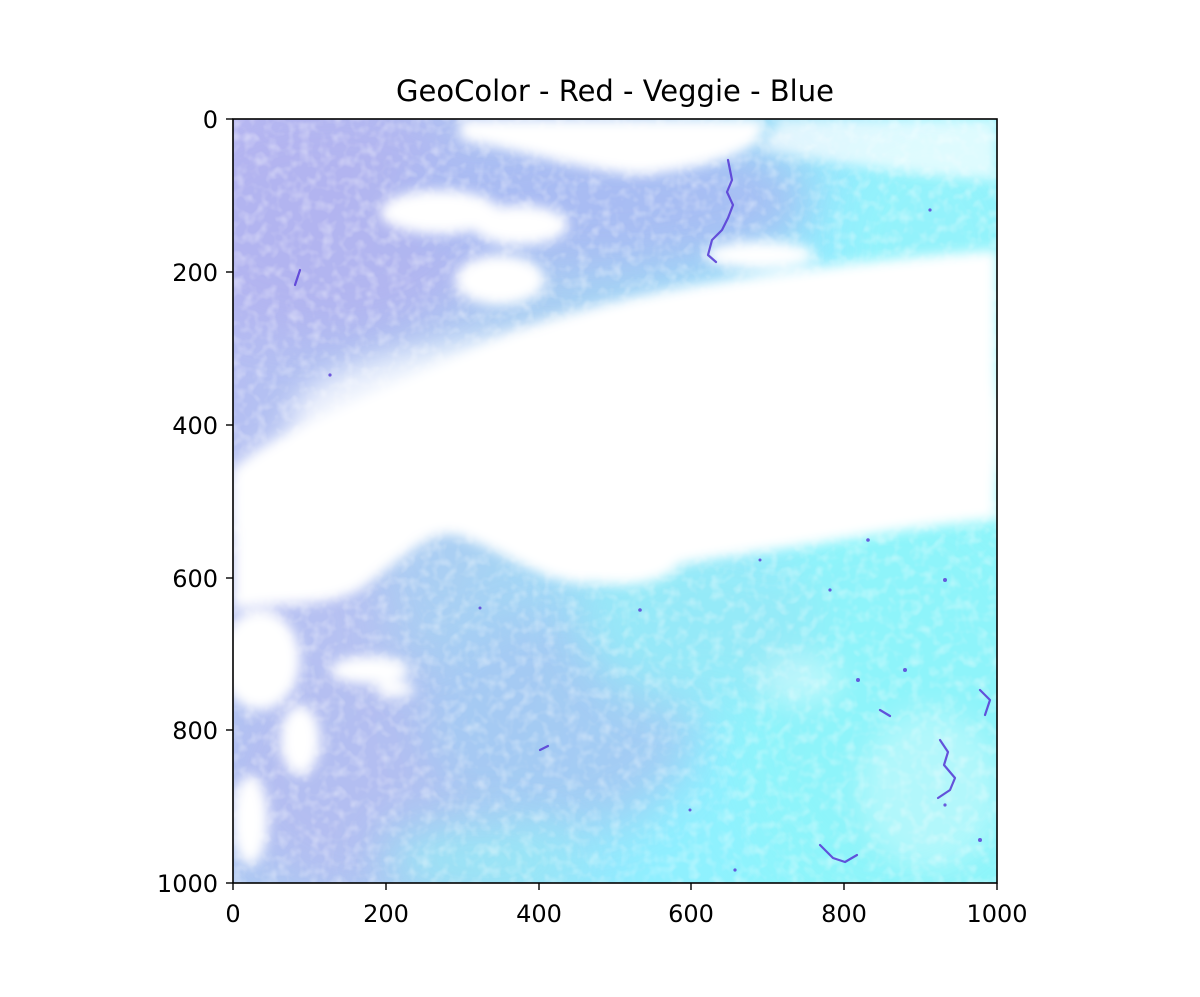 Image resolution: width=1200 pixels, height=997 pixels. What do you see at coordinates (615, 91) in the screenshot?
I see `figure-title: GeoColor - Red - Veggie - Blue` at bounding box center [615, 91].